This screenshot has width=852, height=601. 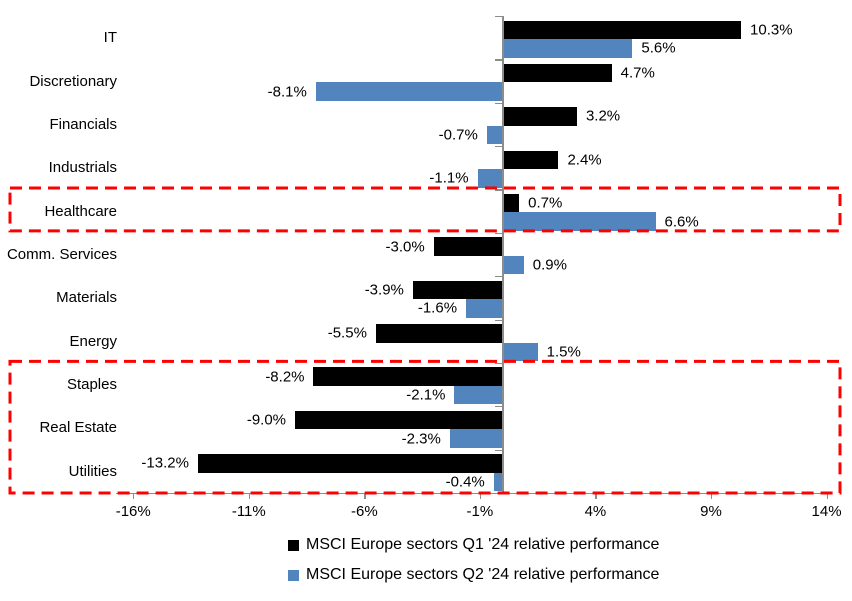 I want to click on value-label-q1-comm-services: -3.0%, so click(x=405, y=247).